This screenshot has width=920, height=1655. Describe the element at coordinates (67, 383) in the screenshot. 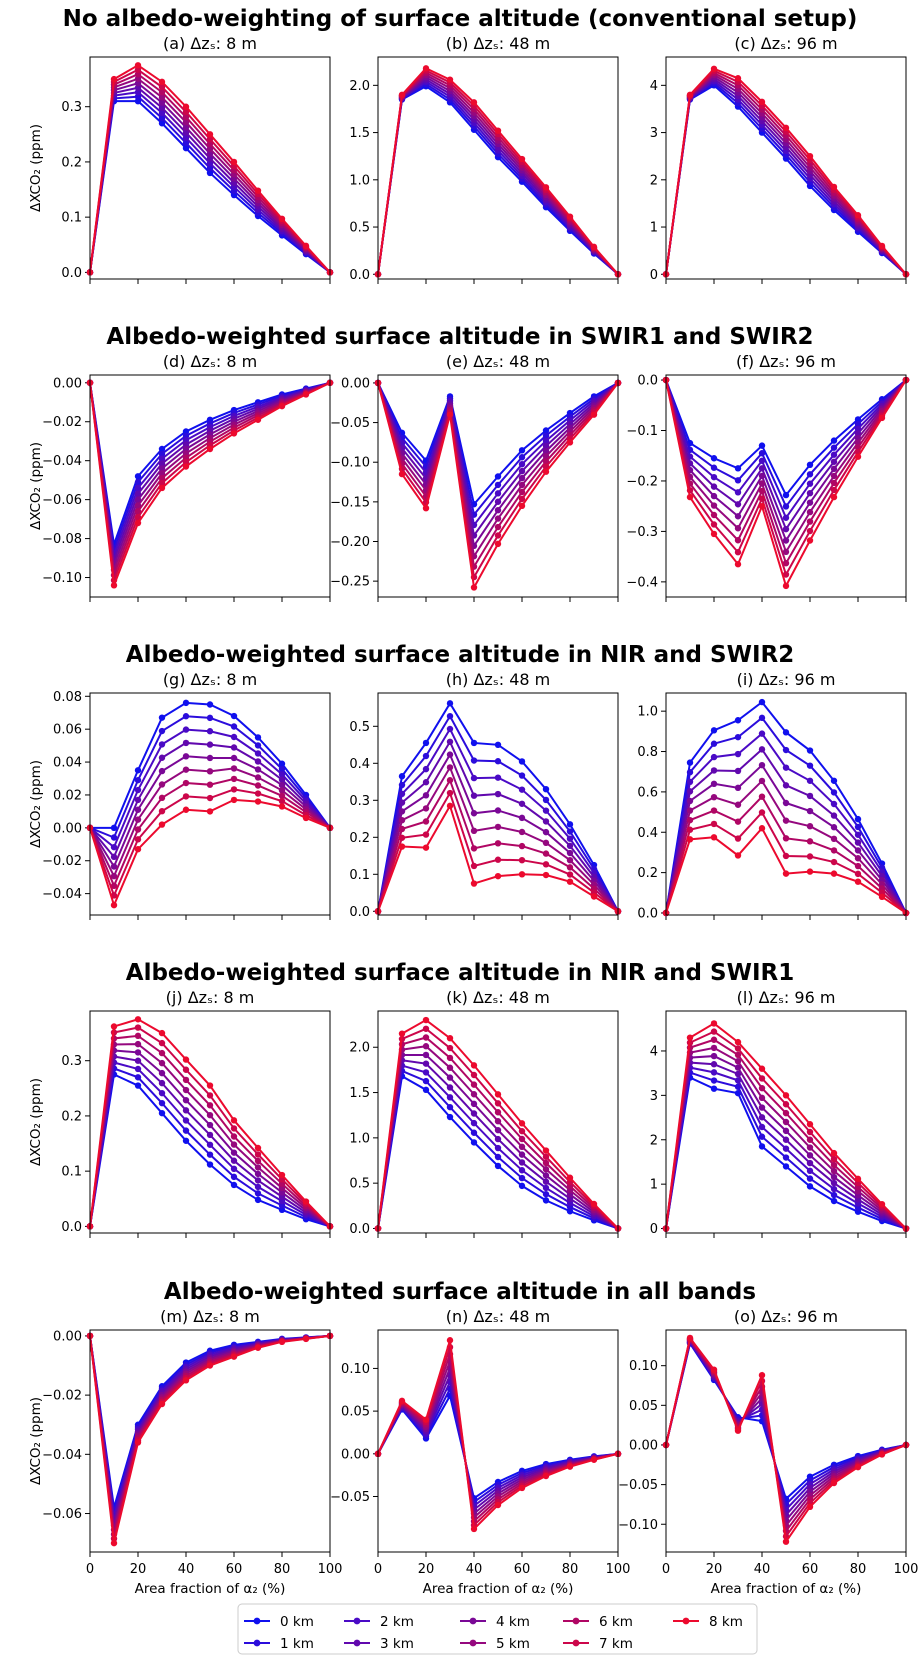

I see `y-tick-label: 0.00` at that location.